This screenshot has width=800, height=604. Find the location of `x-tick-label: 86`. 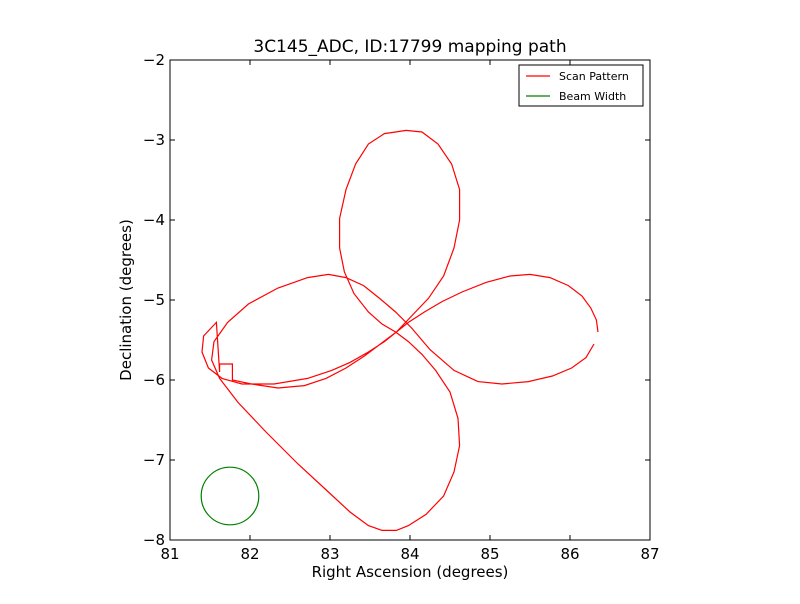

x-tick-label: 86 is located at coordinates (569, 554).